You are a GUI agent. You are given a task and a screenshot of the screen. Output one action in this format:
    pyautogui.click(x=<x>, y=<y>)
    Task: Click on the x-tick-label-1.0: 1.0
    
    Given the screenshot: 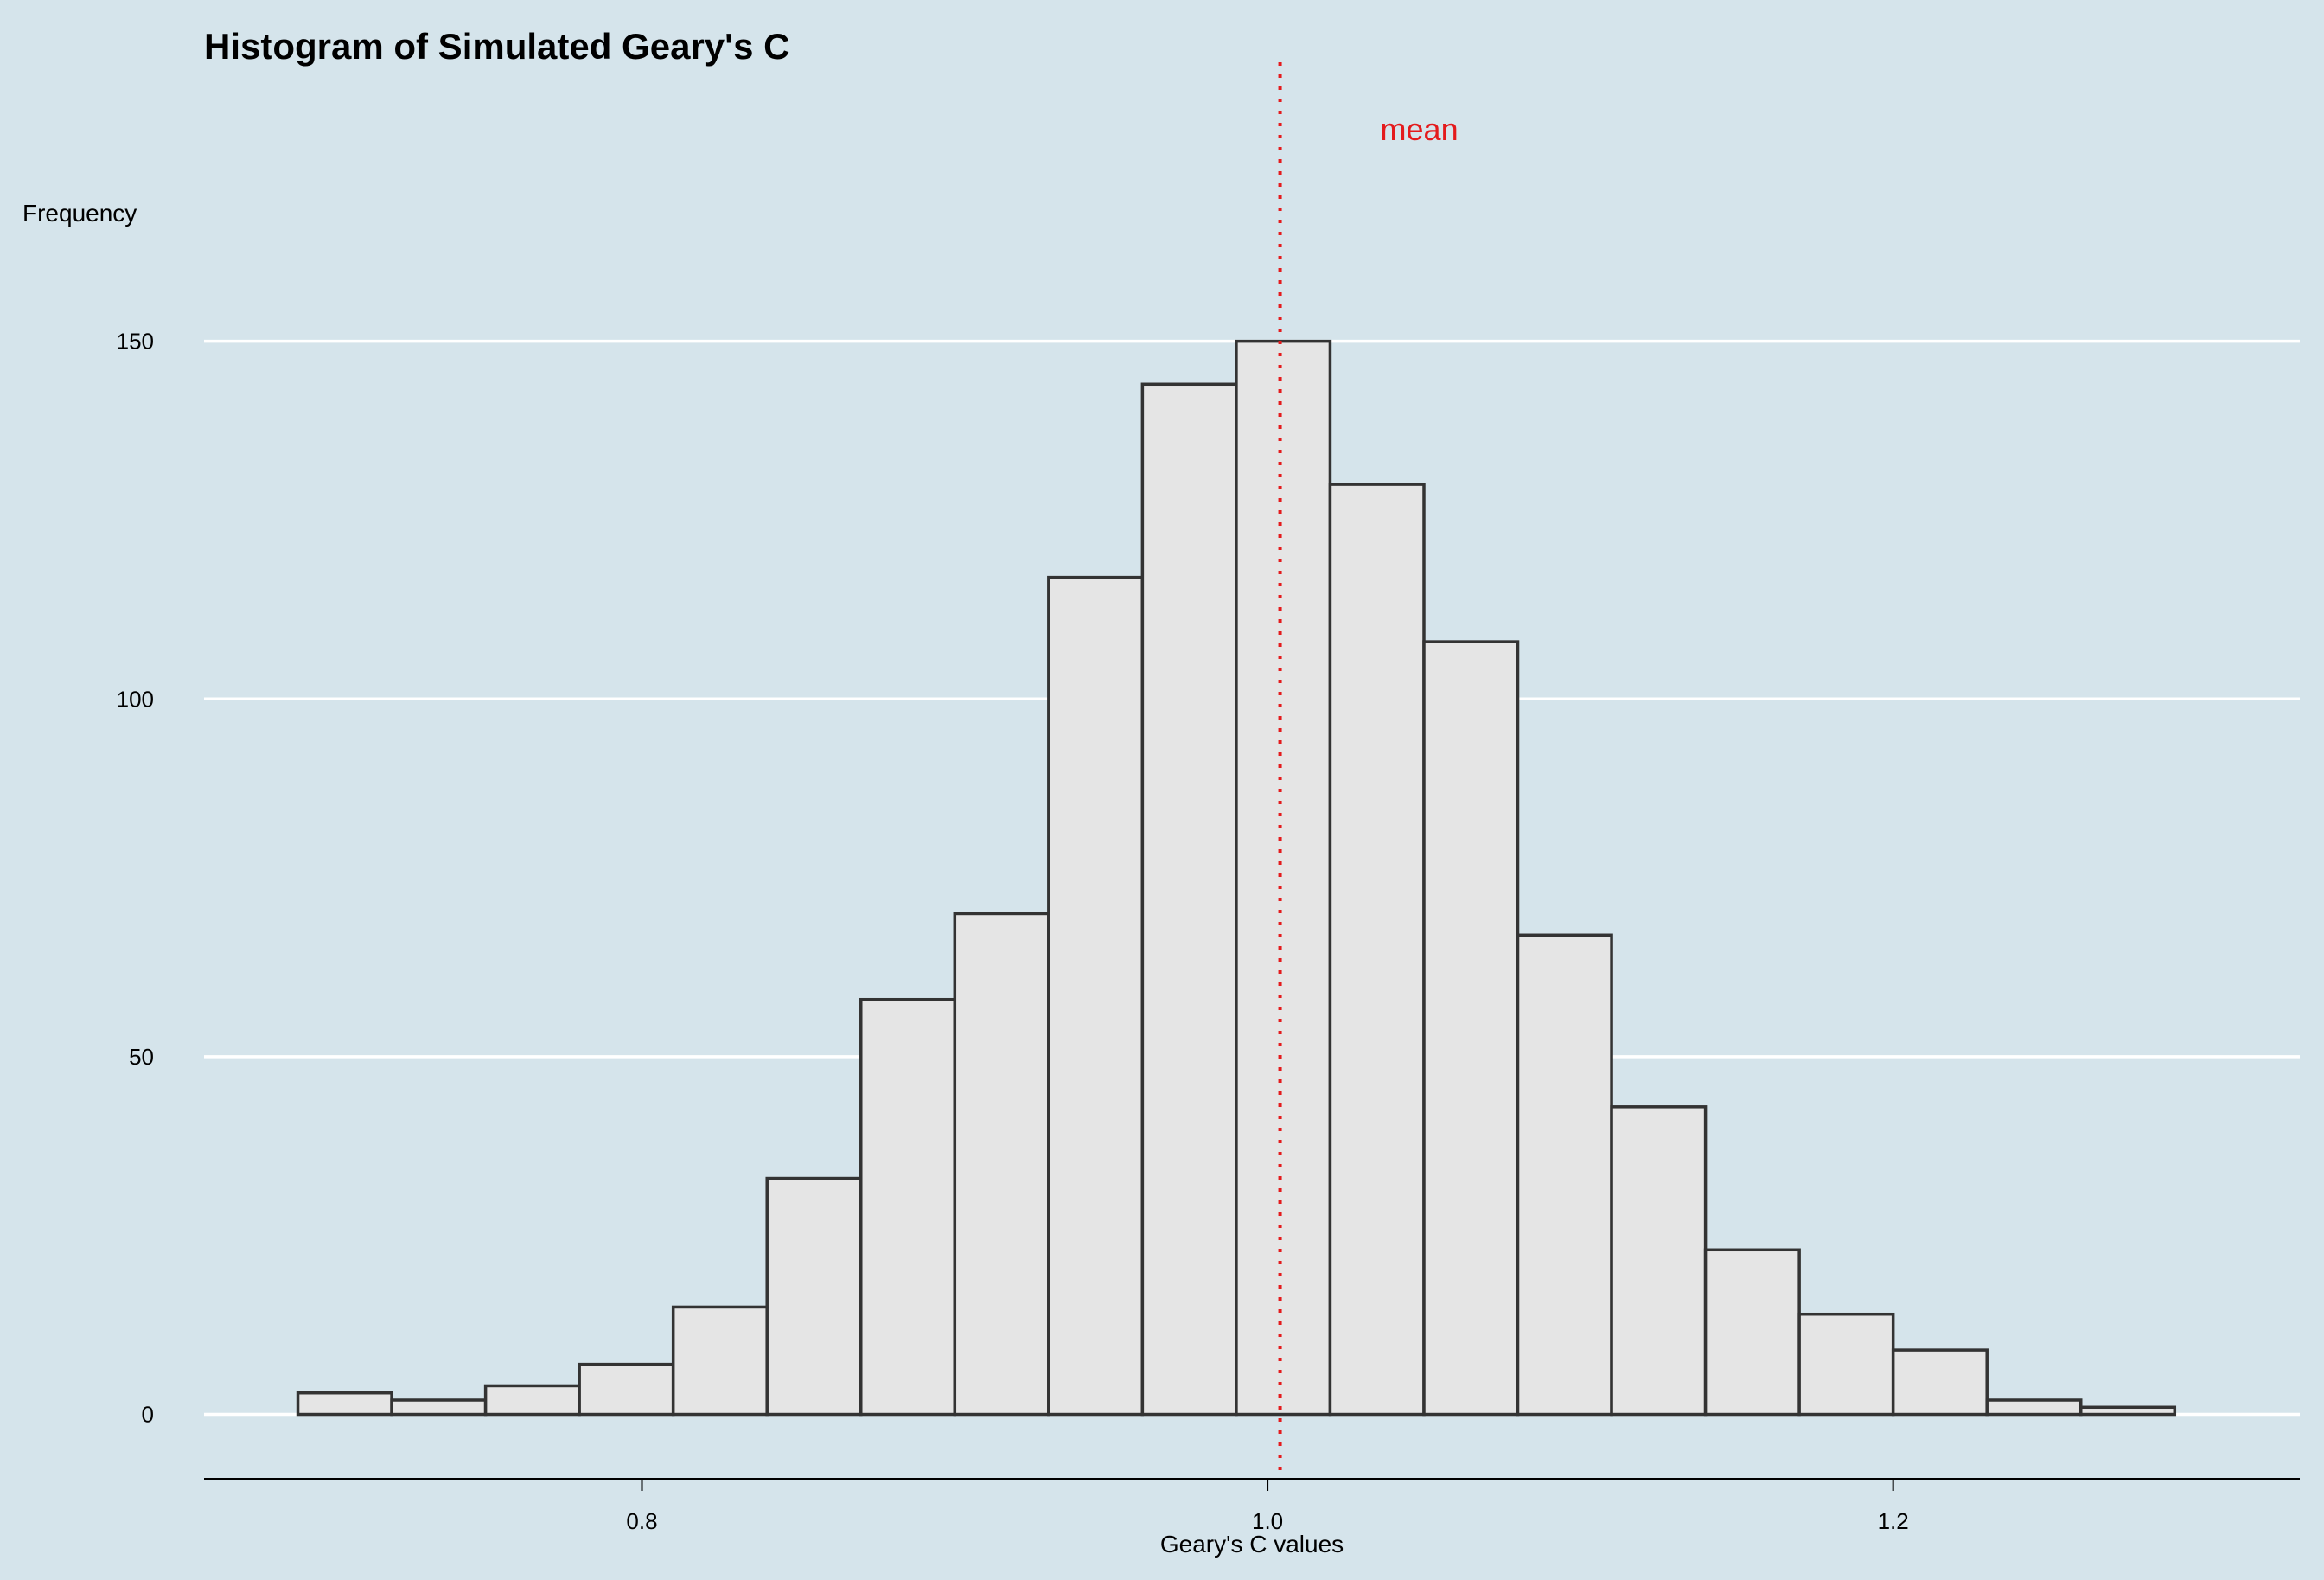 What is the action you would take?
    pyautogui.click(x=1267, y=1521)
    